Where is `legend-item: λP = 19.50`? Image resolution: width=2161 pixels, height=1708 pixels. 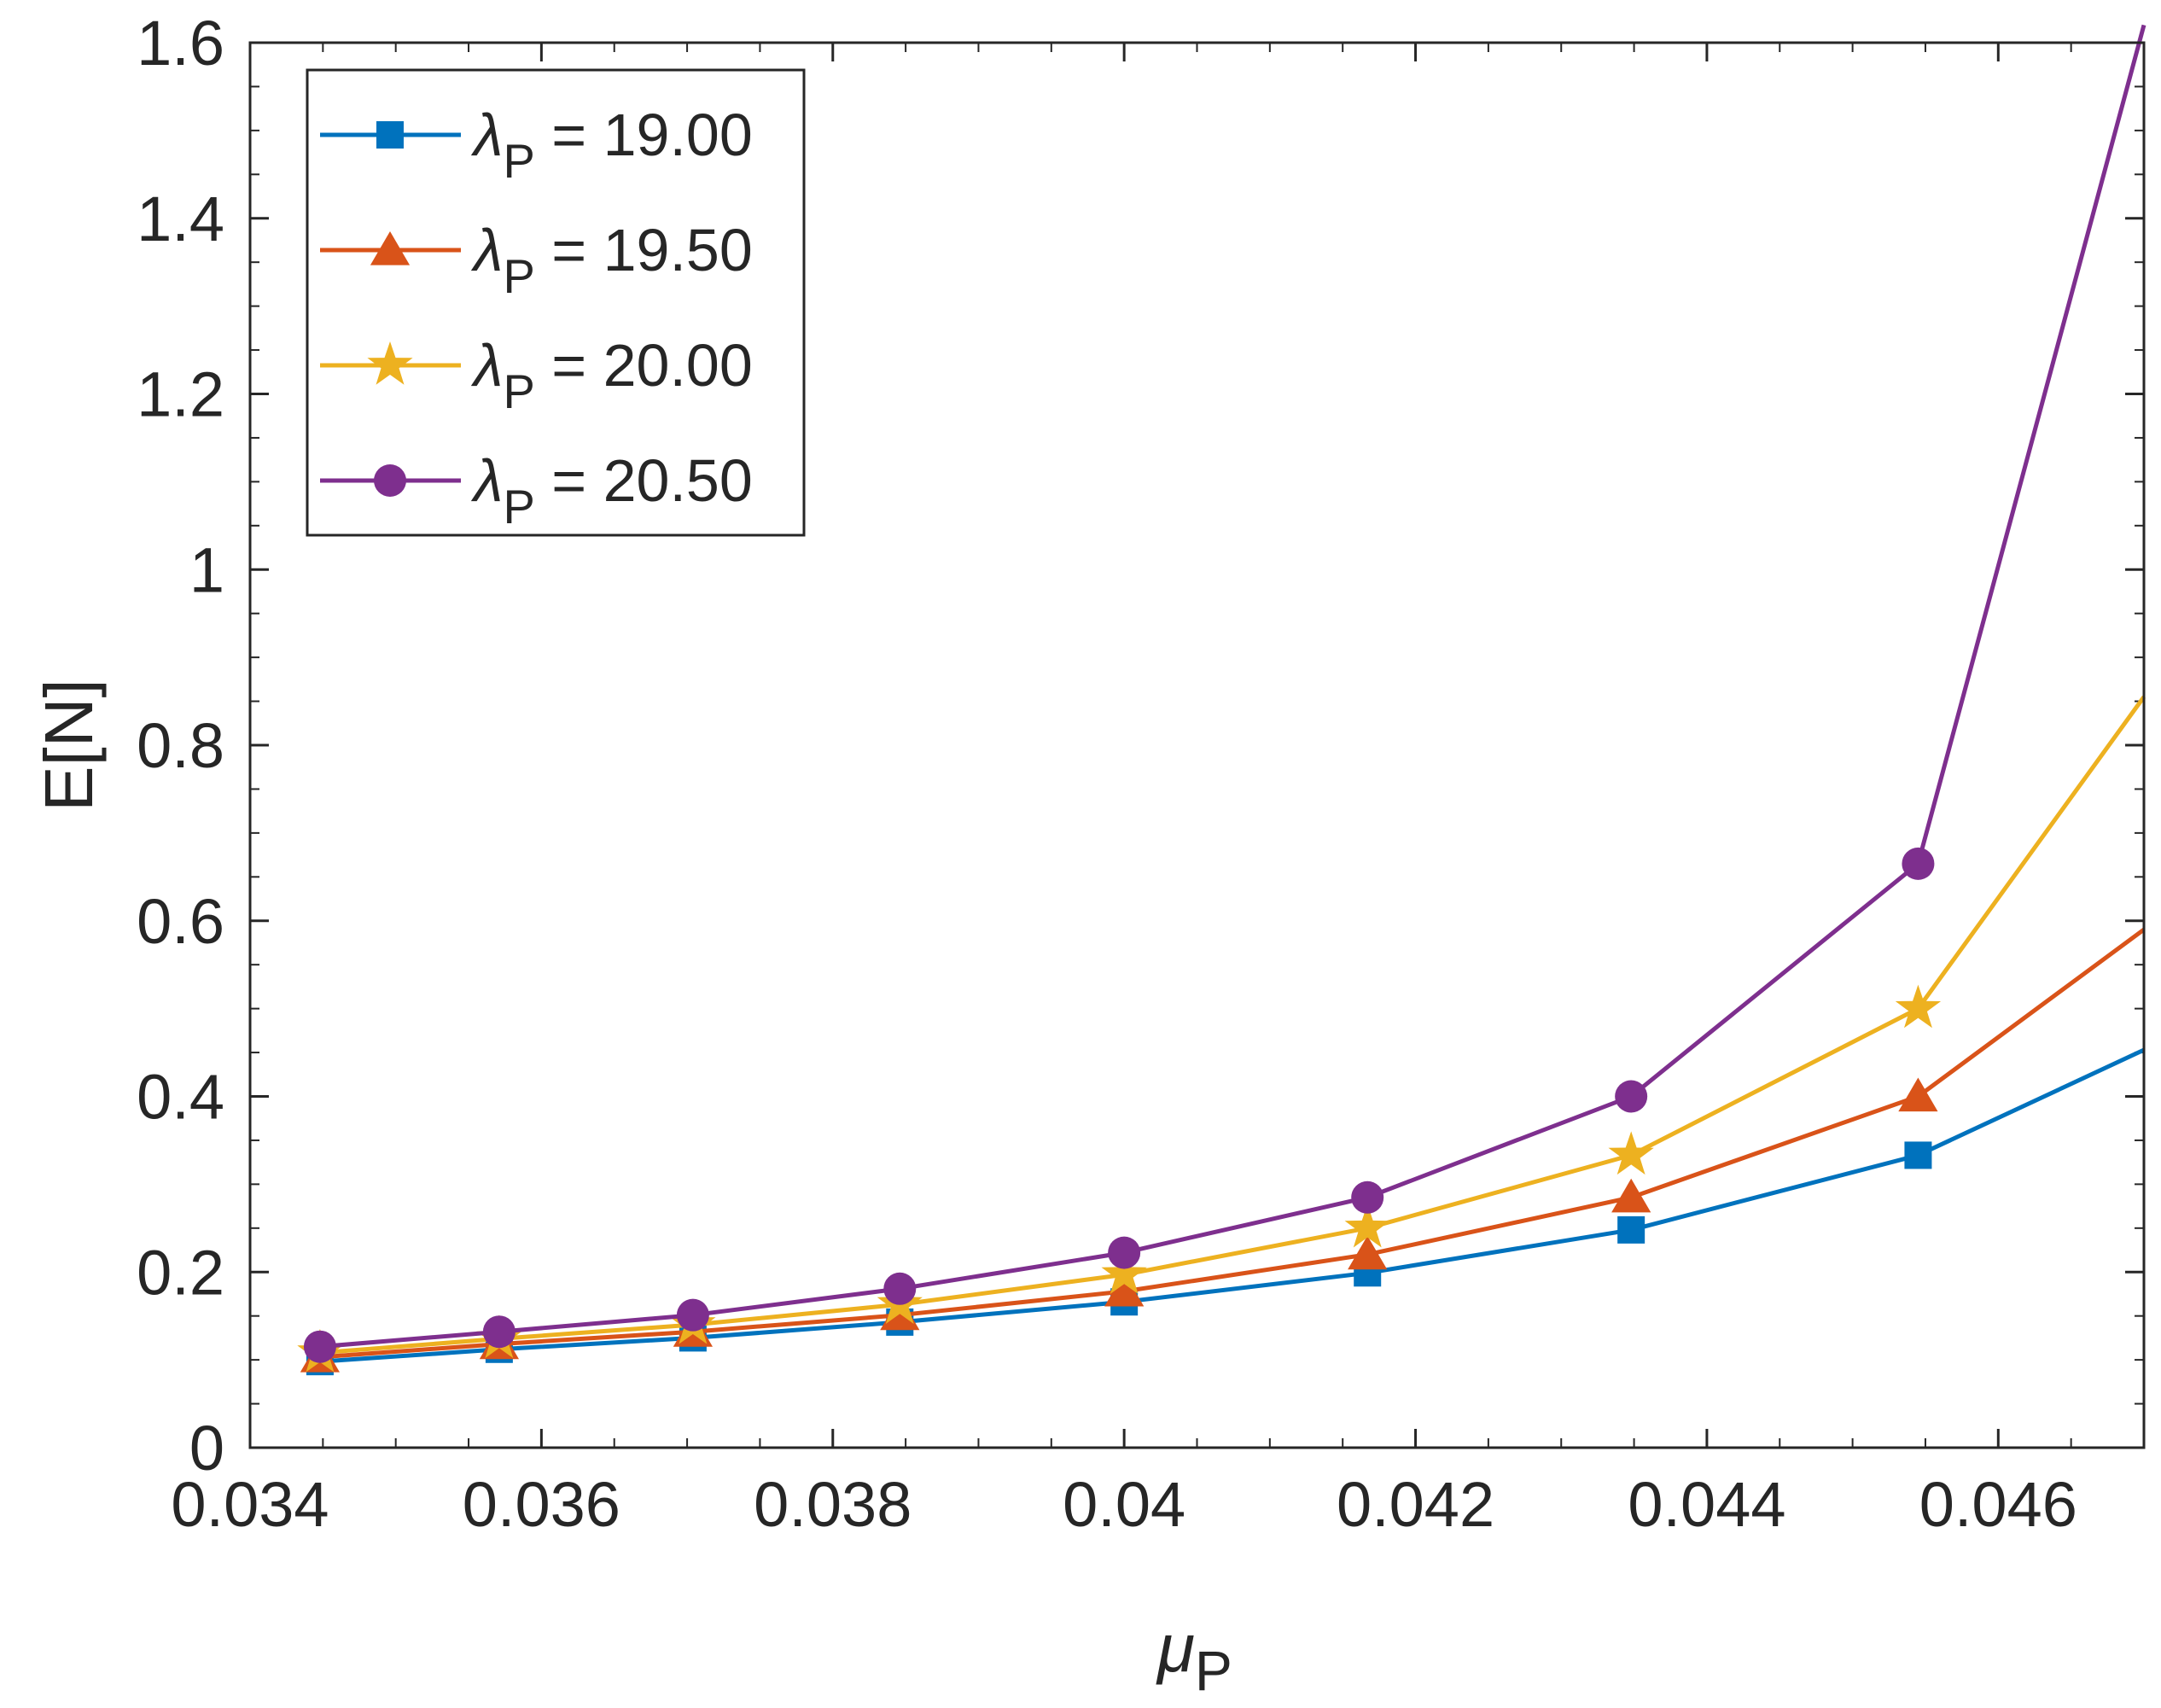 legend-item: λP = 19.50 is located at coordinates (536, 260).